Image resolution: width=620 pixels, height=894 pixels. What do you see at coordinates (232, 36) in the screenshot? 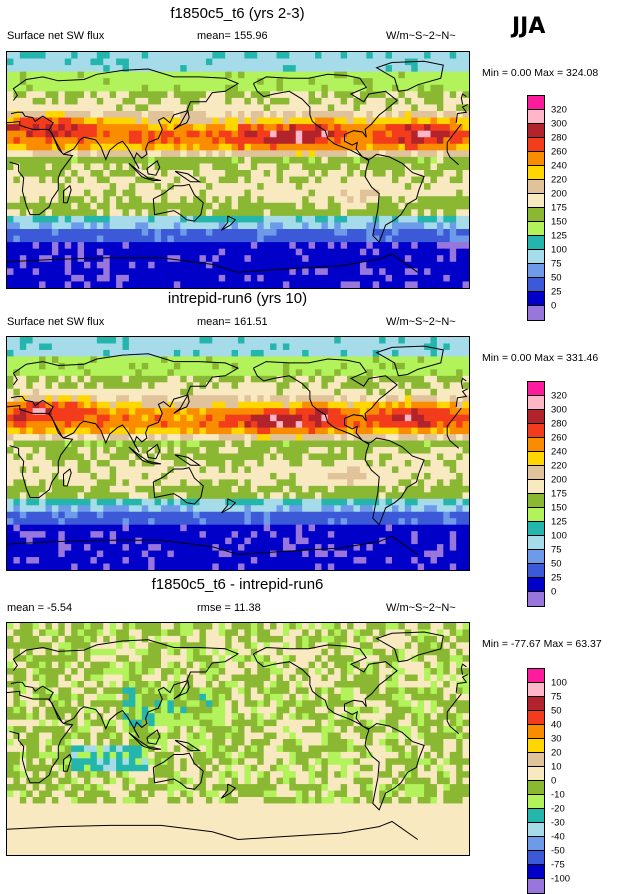
I see `panel1-mean: mean= 155.96` at bounding box center [232, 36].